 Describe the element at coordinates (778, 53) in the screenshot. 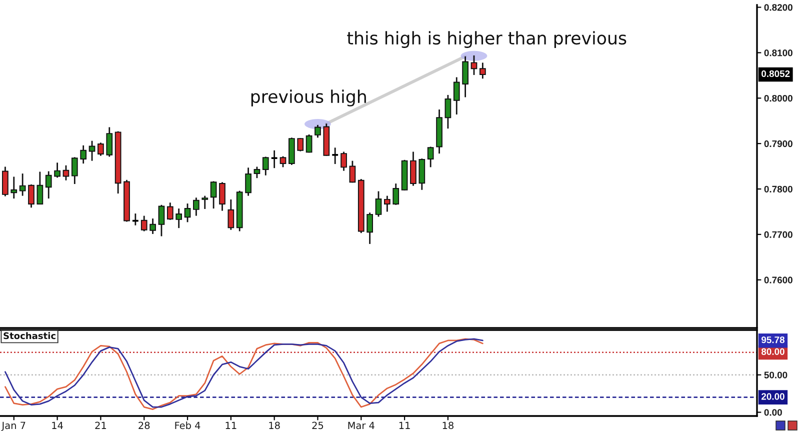

I see `y-tick-label: 0.8100` at that location.